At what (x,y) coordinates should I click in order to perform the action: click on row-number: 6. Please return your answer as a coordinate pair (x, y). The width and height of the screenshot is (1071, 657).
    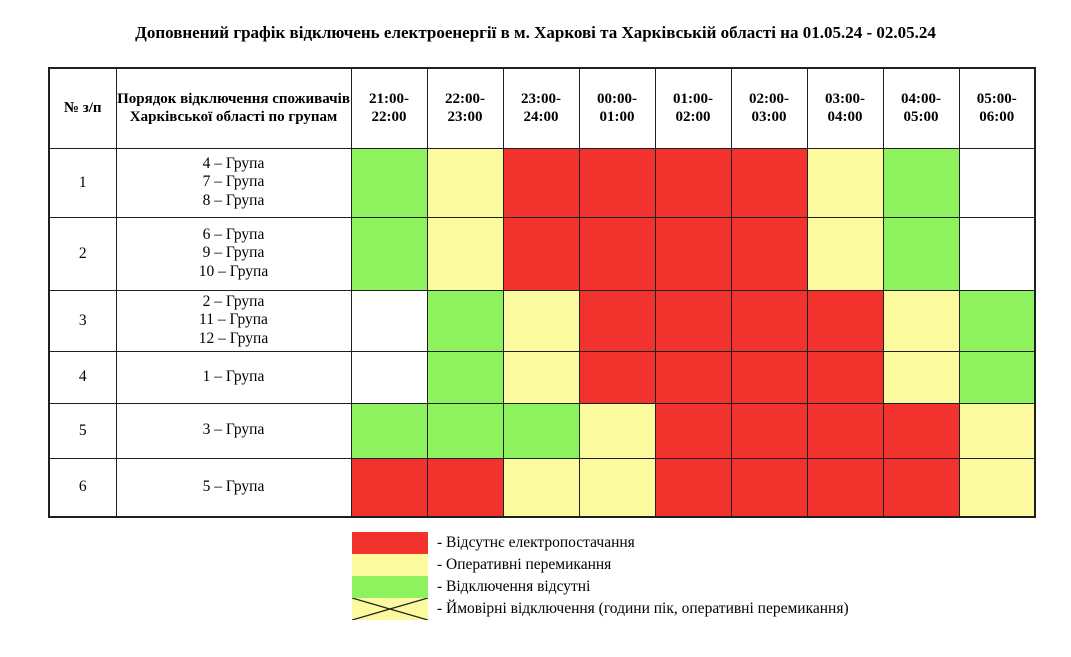
    Looking at the image, I should click on (82, 487).